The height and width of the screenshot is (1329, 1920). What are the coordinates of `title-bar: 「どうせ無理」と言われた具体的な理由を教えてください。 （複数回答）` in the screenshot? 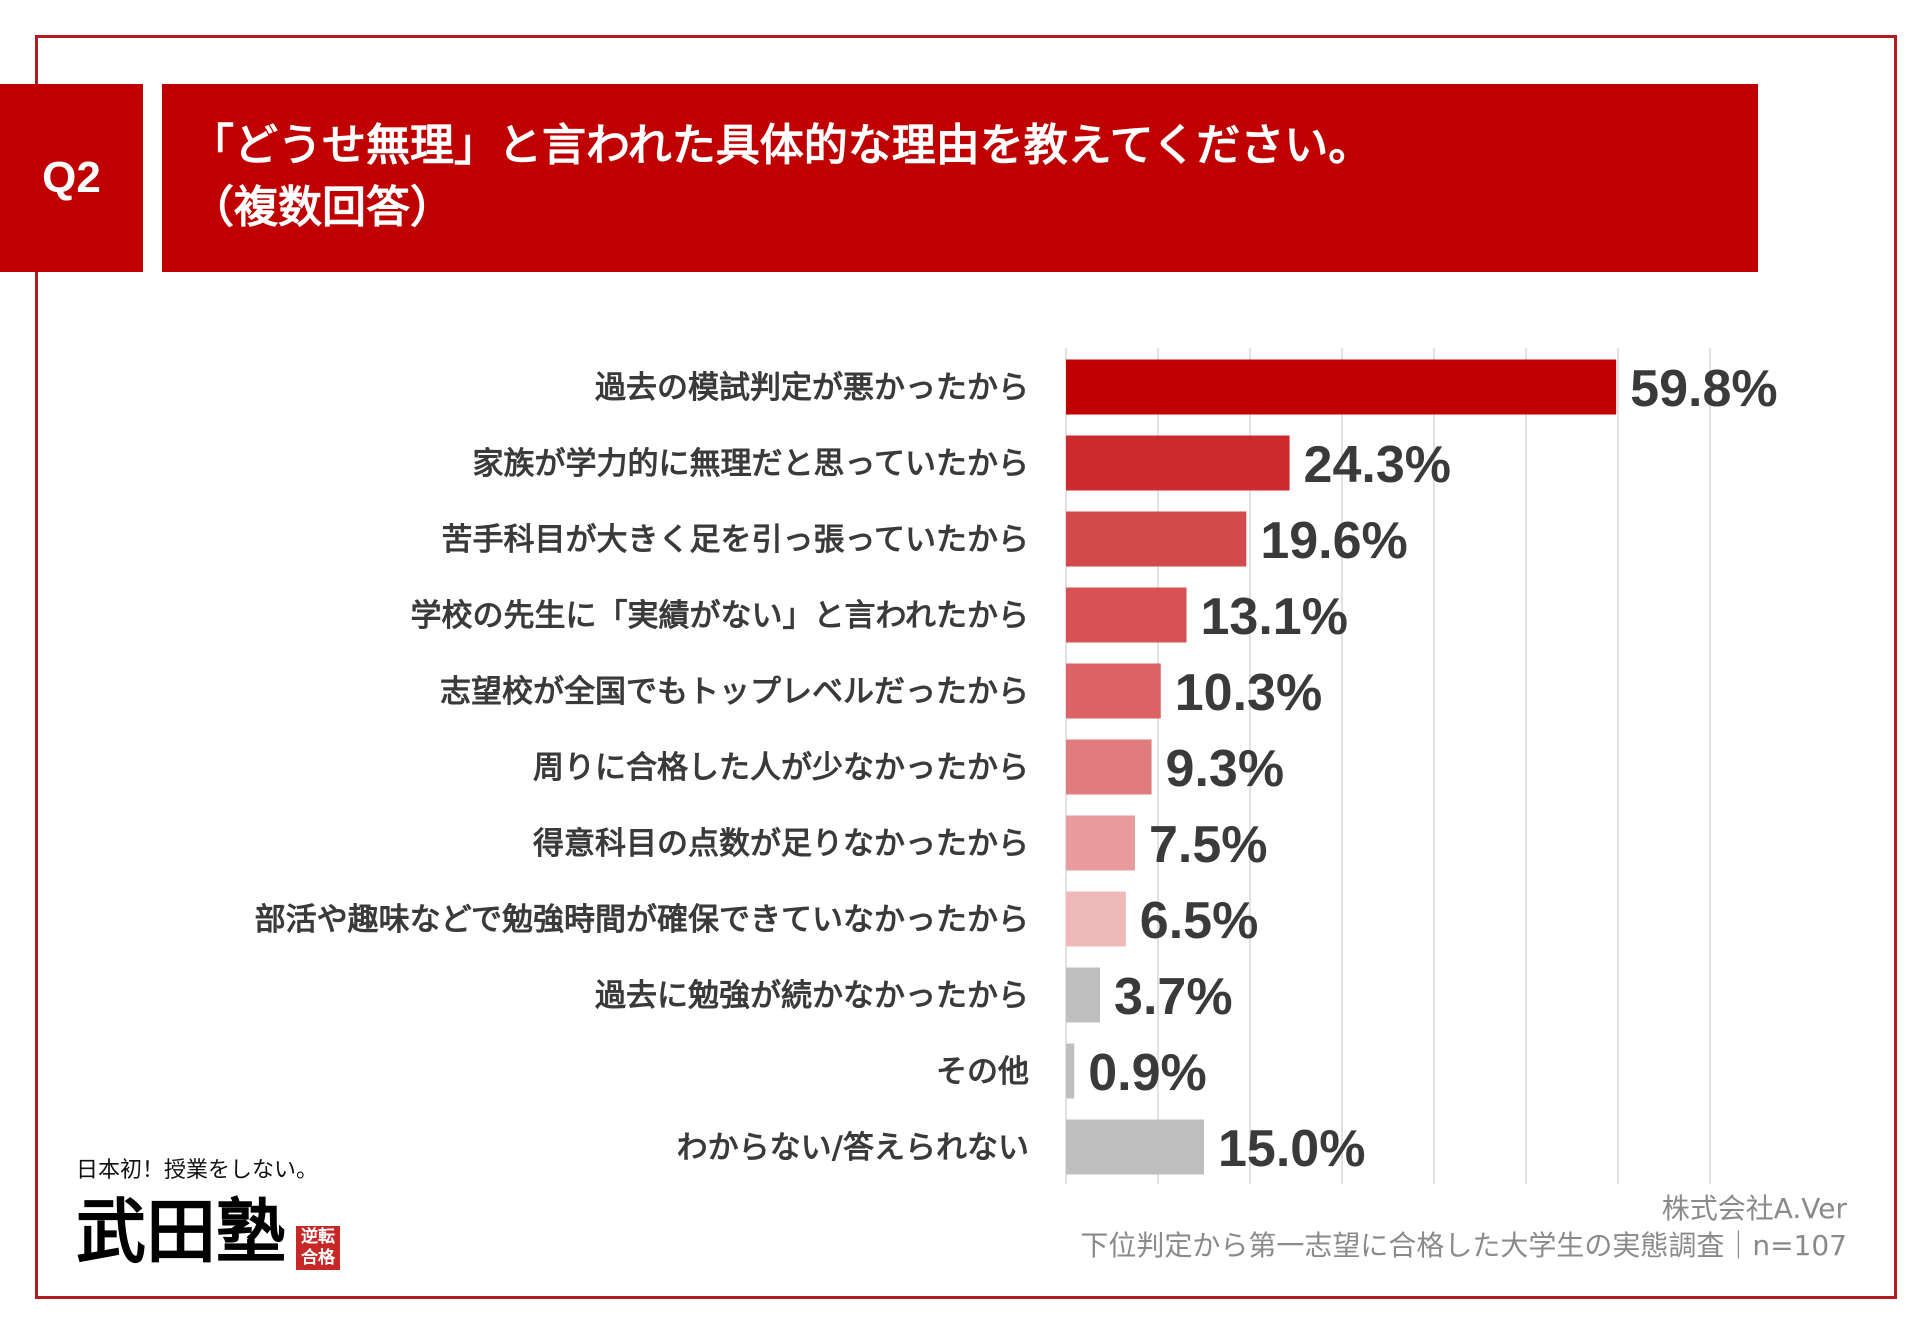 It's located at (960, 178).